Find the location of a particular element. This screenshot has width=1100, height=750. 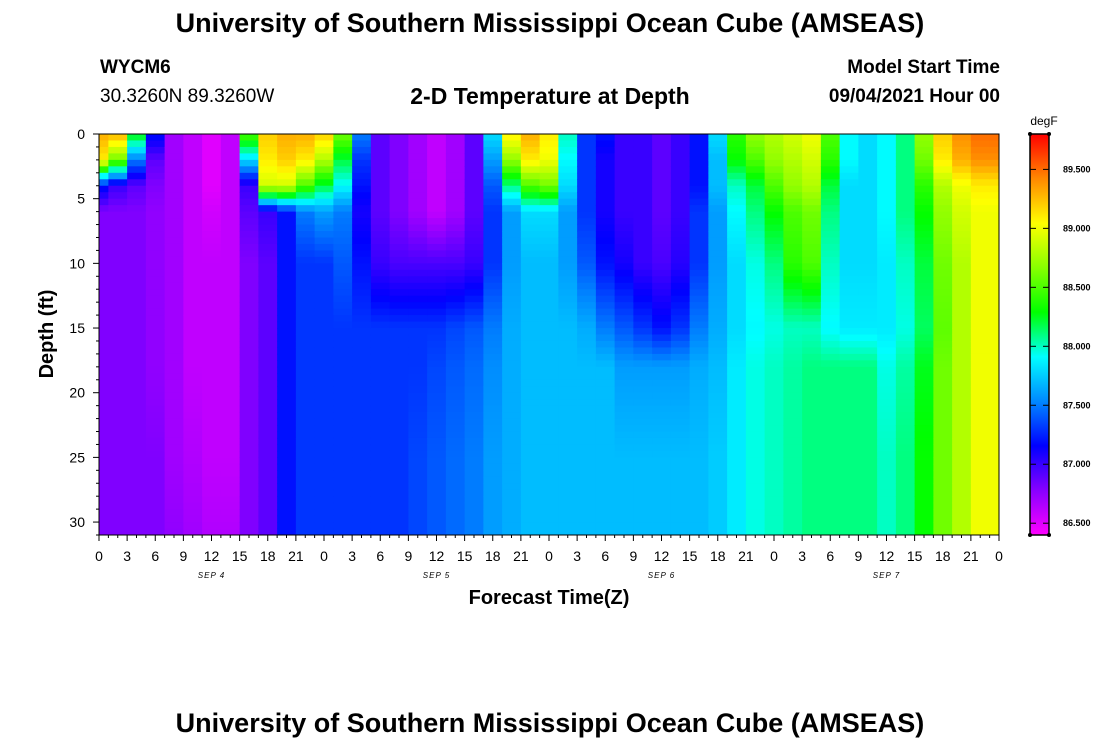

x-tick-label: 3 is located at coordinates (802, 556).